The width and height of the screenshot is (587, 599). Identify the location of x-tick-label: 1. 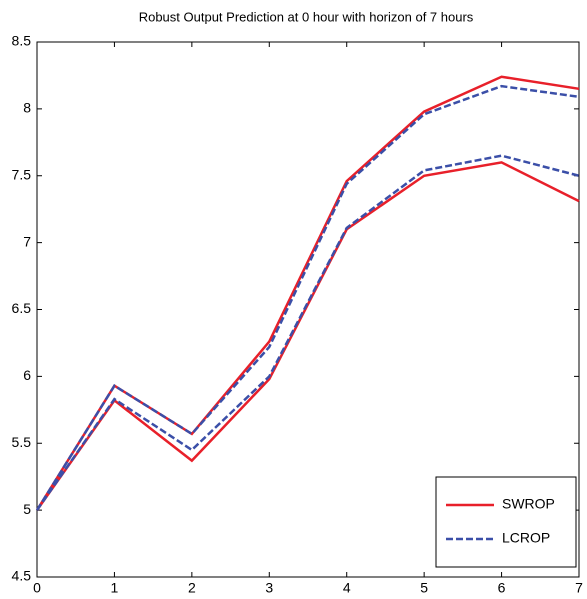
(115, 588).